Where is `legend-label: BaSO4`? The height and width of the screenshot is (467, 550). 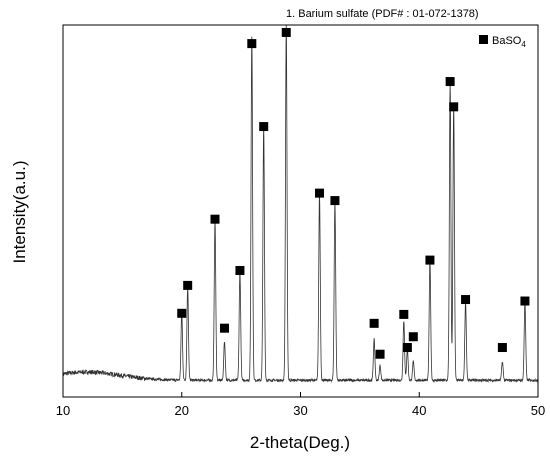 legend-label: BaSO4 is located at coordinates (509, 42).